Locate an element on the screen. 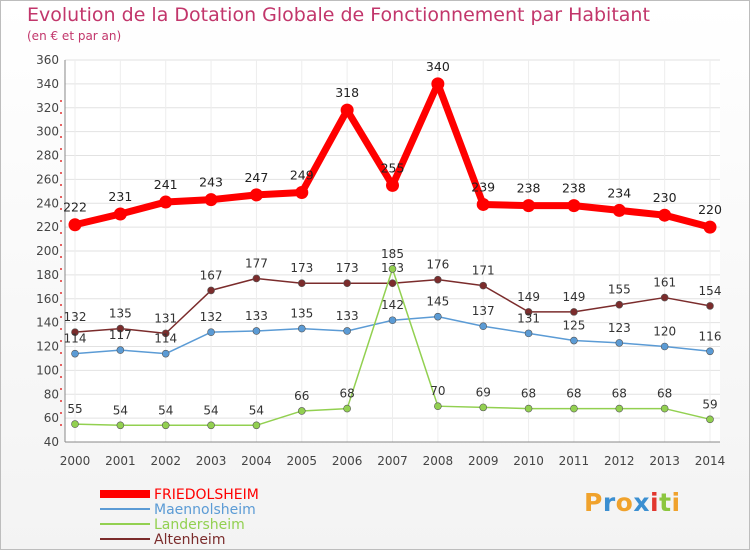  data-label-maennolsheim-2010: 131 is located at coordinates (528, 318).